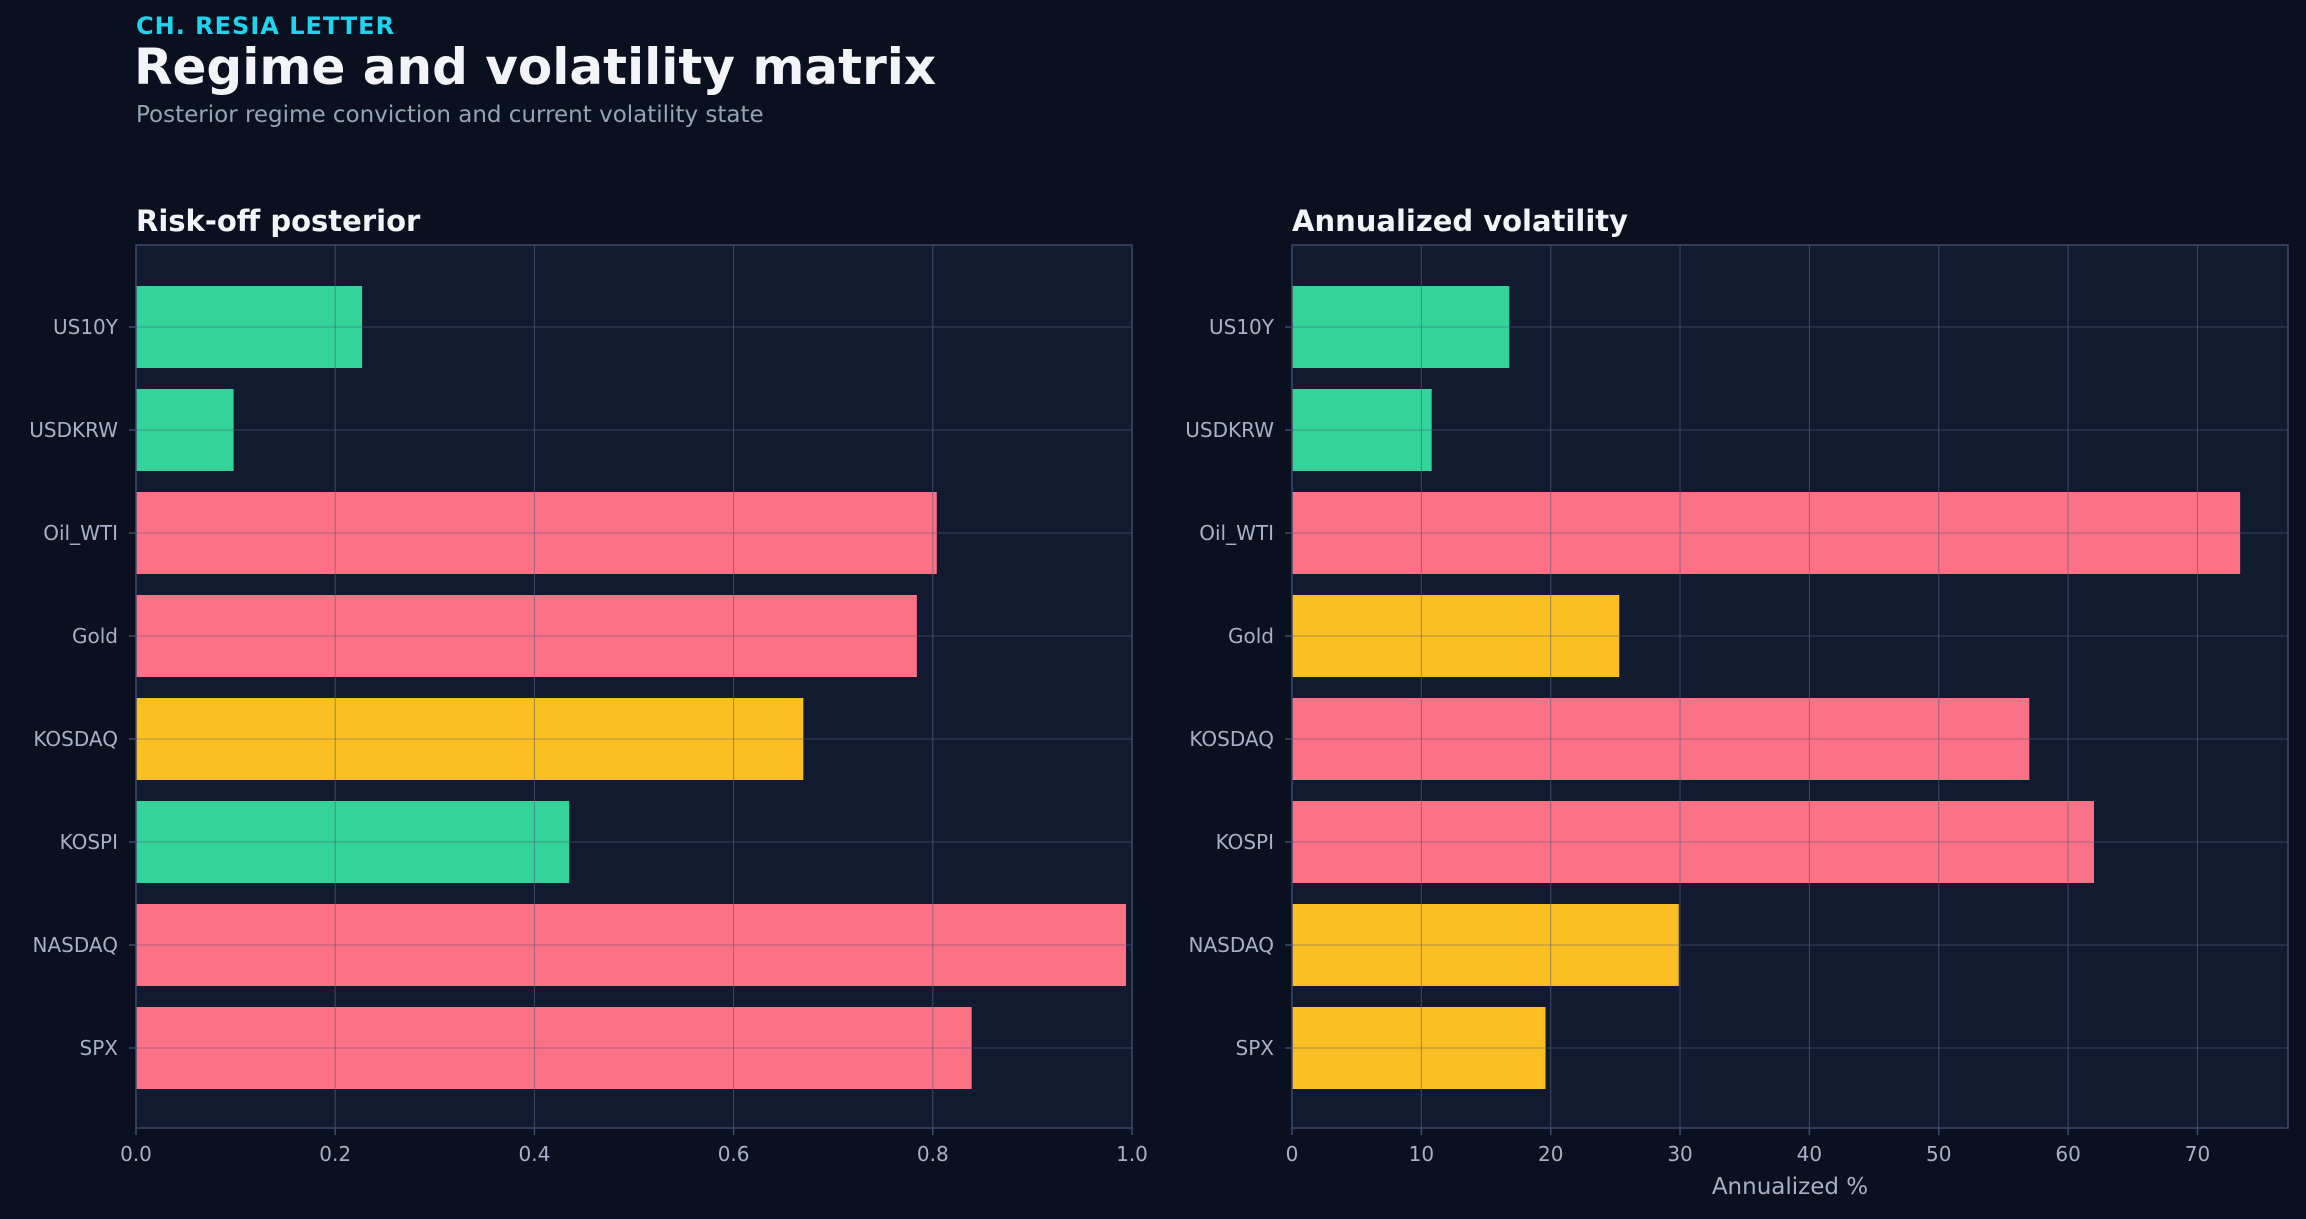  I want to click on panel-2-xtick-label-4: 40, so click(1809, 1154).